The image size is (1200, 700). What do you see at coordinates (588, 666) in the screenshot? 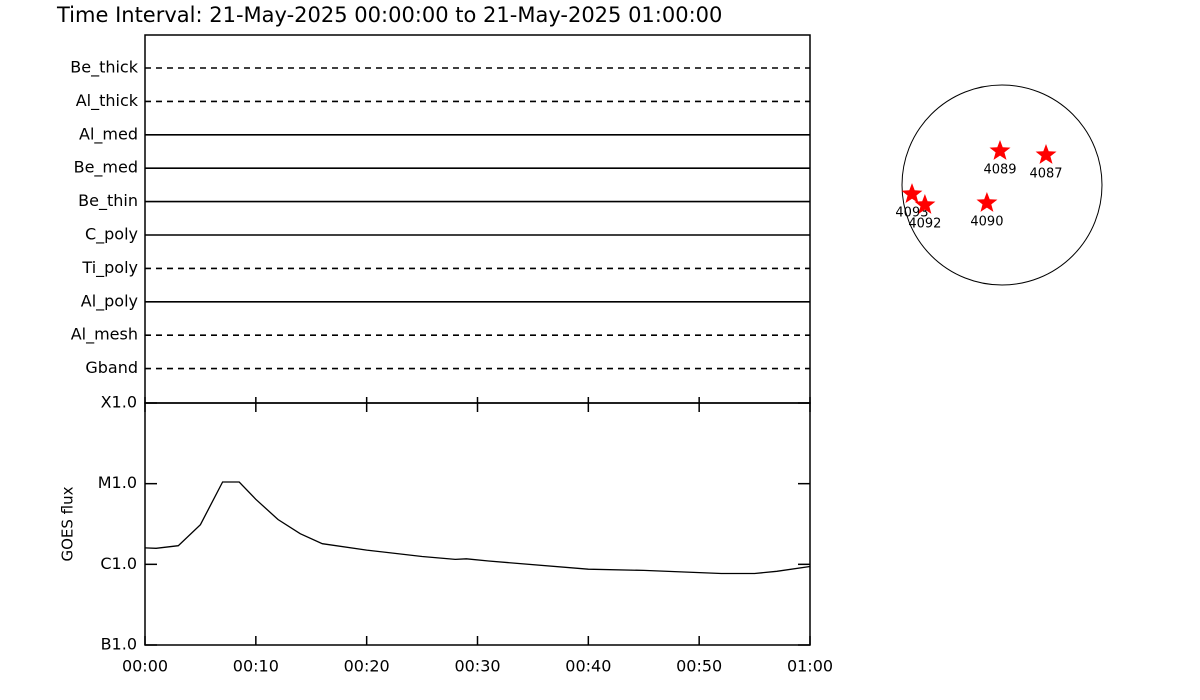
I see `x-tick-label: 00:40` at bounding box center [588, 666].